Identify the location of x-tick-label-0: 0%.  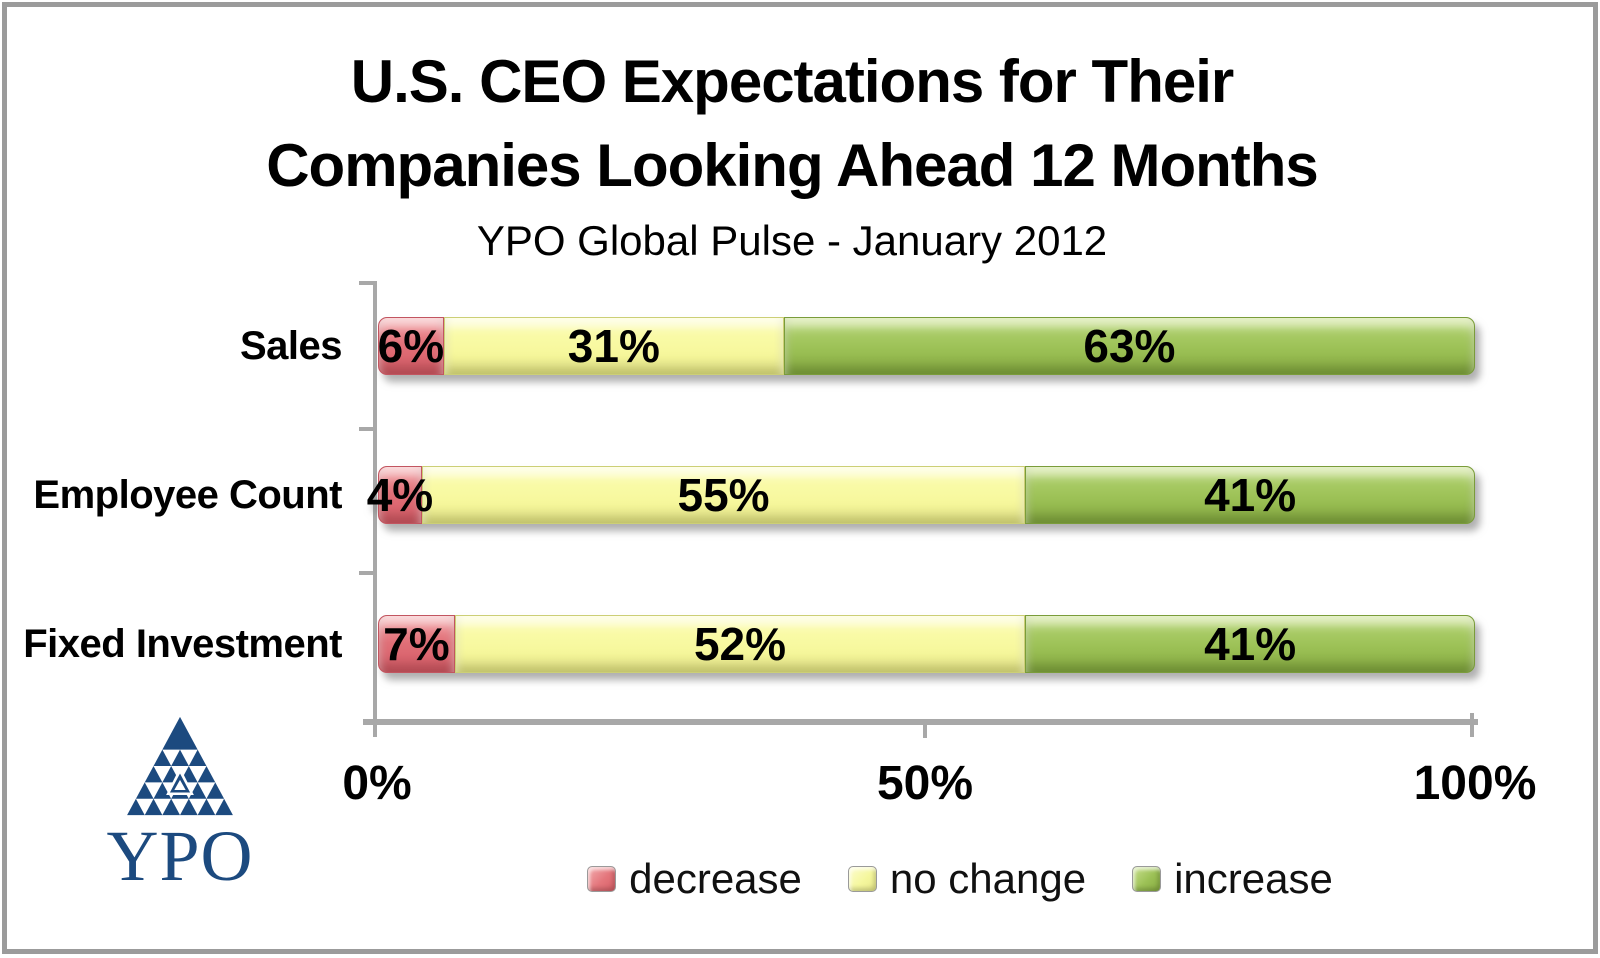
(377, 783).